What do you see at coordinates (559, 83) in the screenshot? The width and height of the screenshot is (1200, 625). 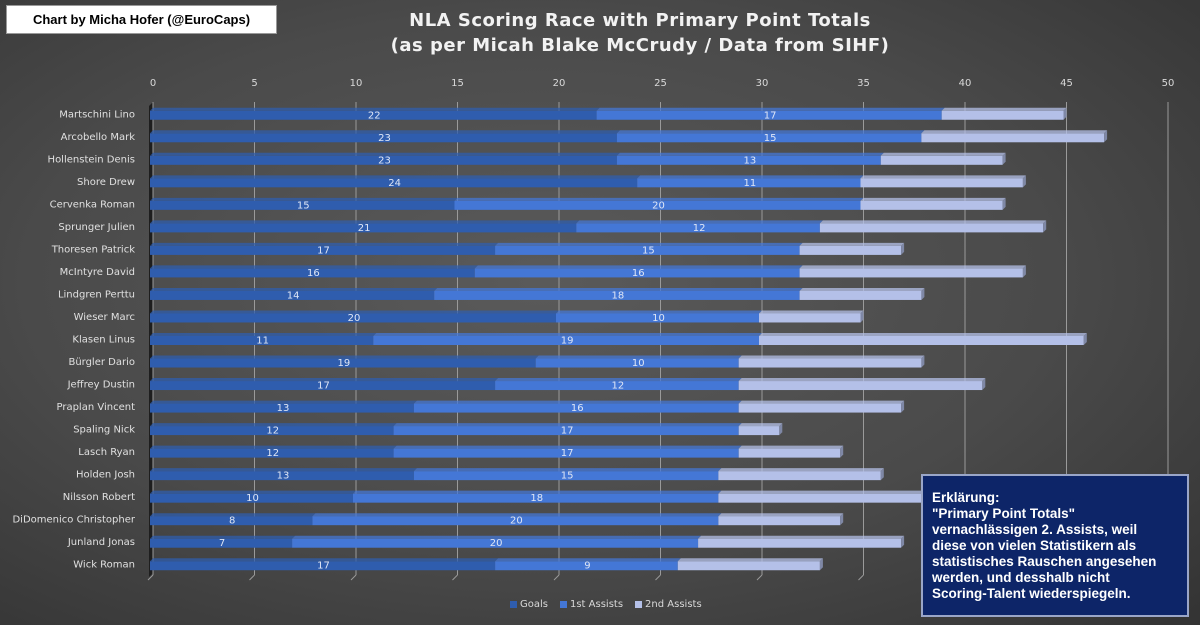 I see `x-tick-label: 20` at bounding box center [559, 83].